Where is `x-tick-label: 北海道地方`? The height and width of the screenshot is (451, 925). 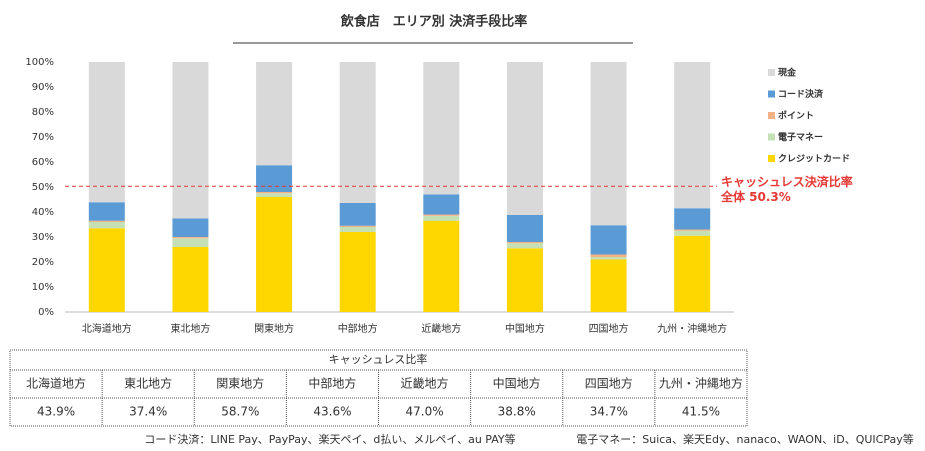 x-tick-label: 北海道地方 is located at coordinates (107, 328).